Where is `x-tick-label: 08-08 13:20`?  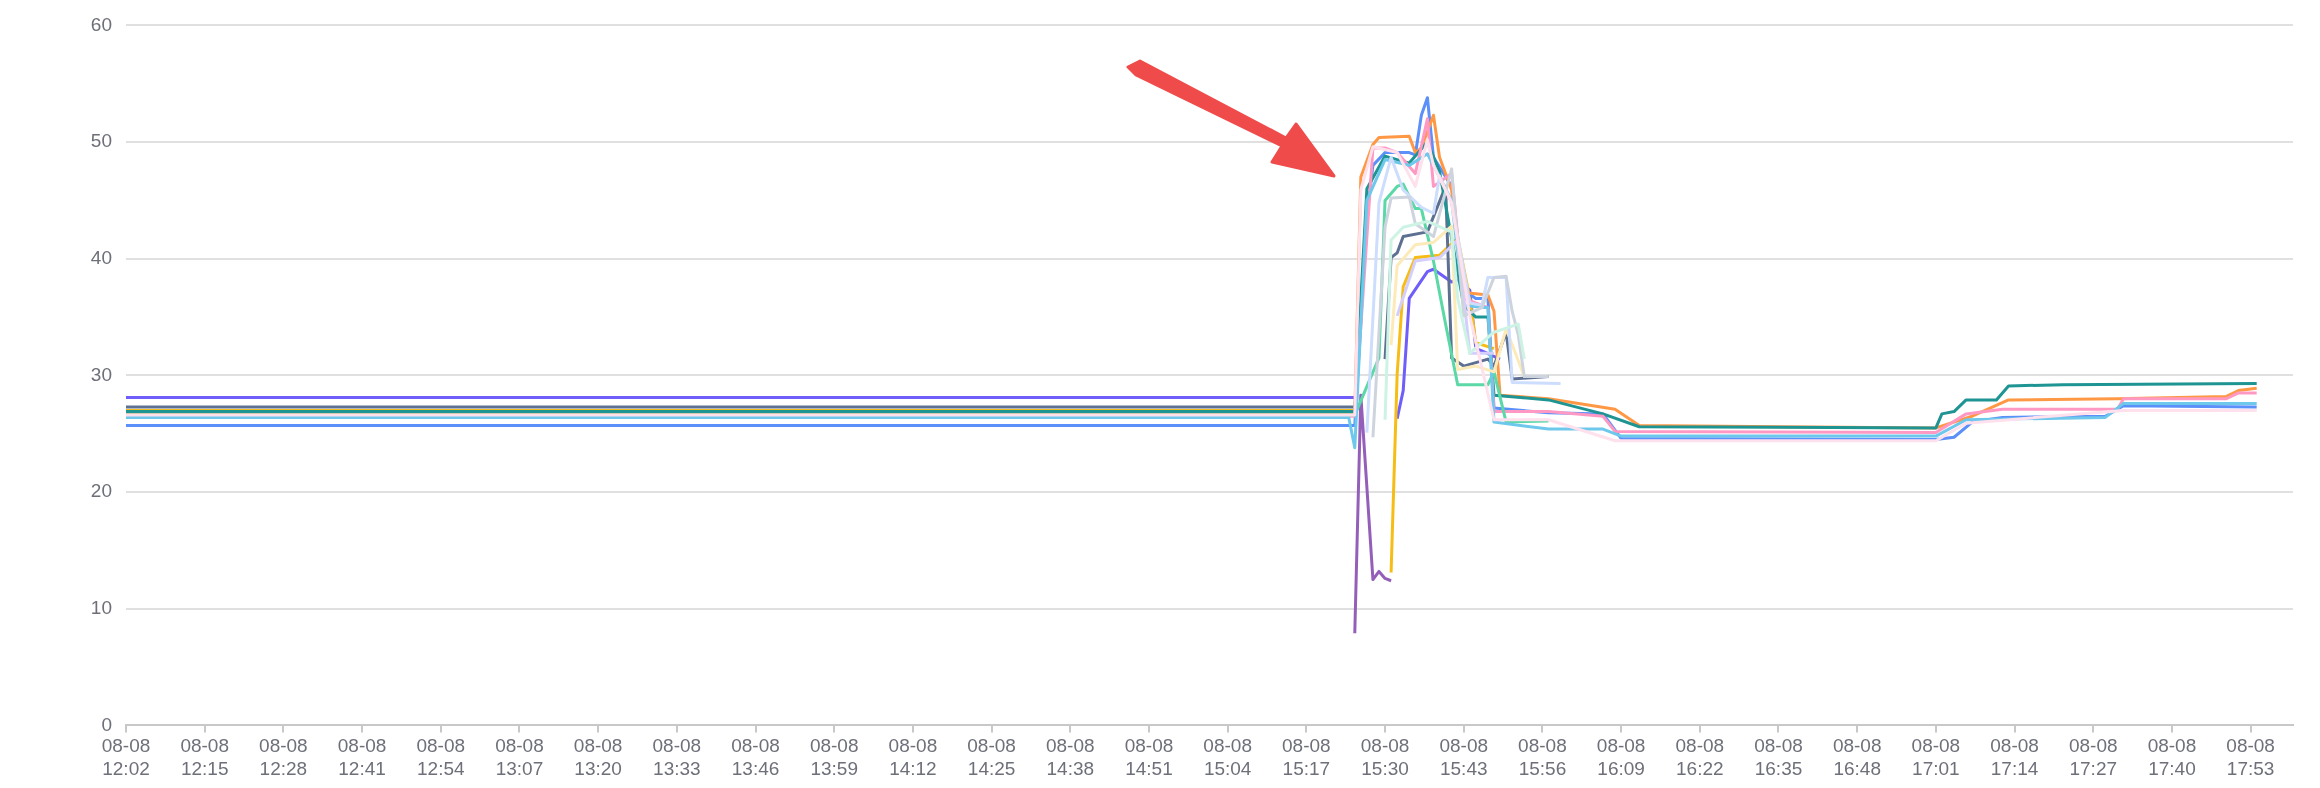
x-tick-label: 08-08 13:20 is located at coordinates (598, 757).